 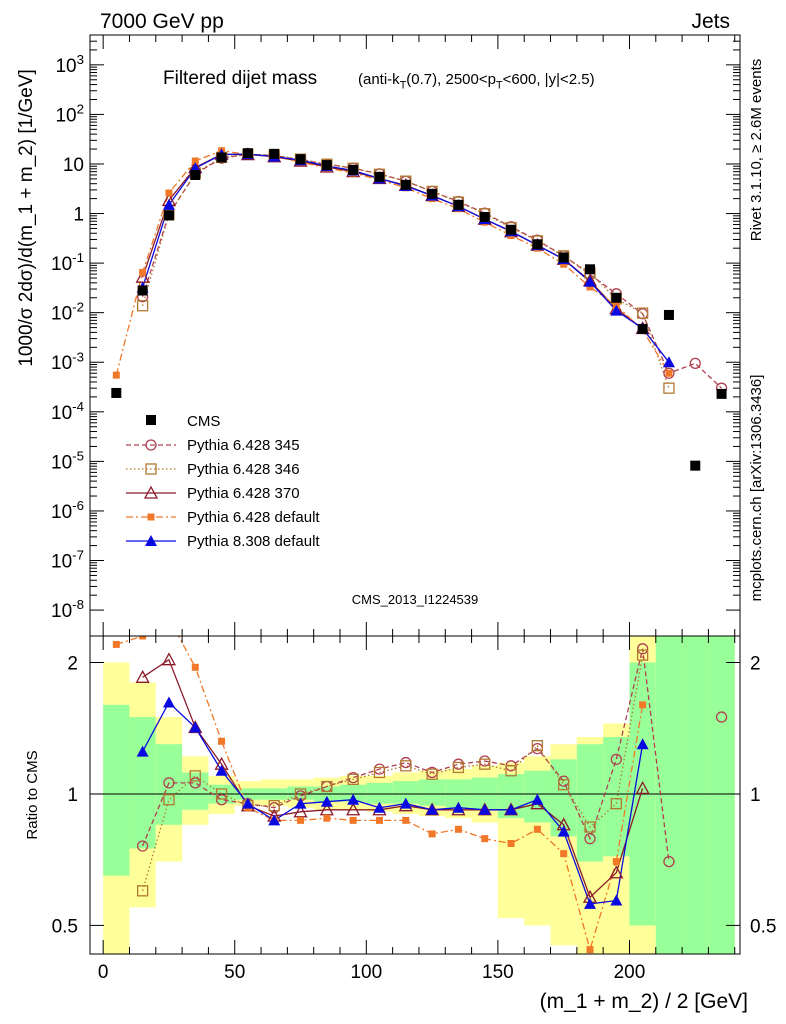 What do you see at coordinates (67, 609) in the screenshot?
I see `y-tick-label: 10⁻⁸` at bounding box center [67, 609].